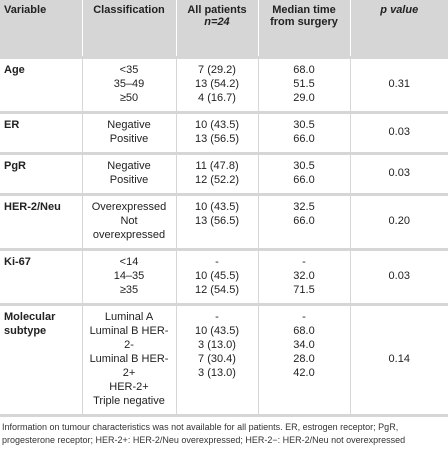 Image resolution: width=448 pixels, height=451 pixels. I want to click on patients-item: 10 (45.5), so click(217, 276).